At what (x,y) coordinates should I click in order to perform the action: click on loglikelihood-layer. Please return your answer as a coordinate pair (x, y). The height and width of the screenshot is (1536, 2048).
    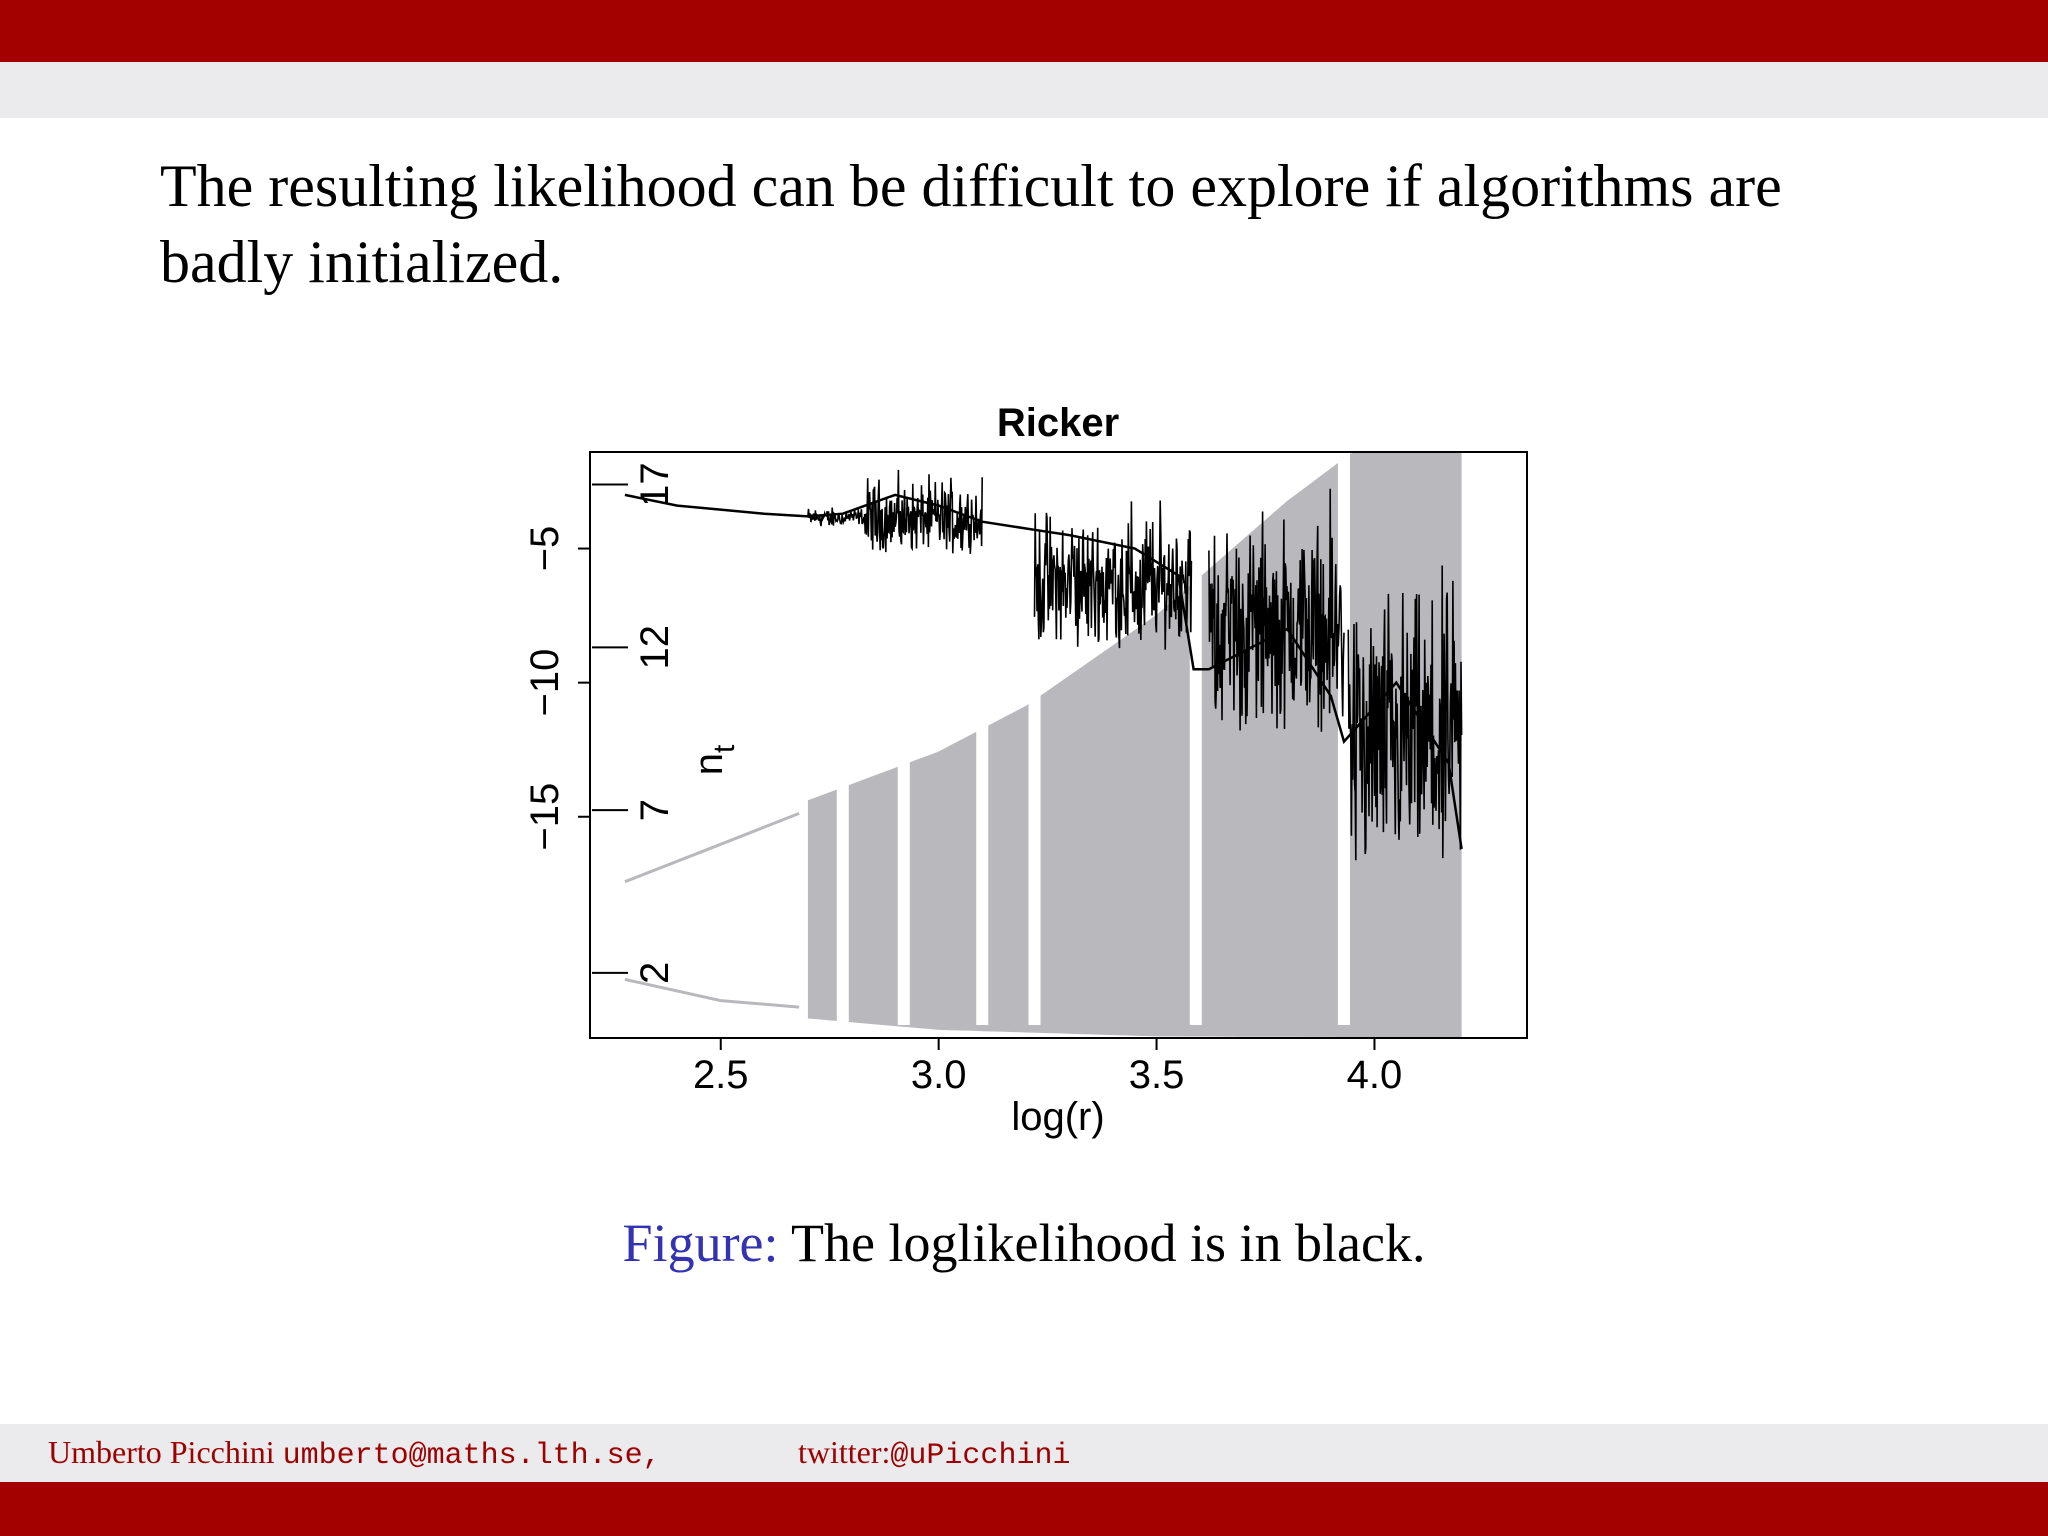
    Looking at the image, I should click on (1043, 665).